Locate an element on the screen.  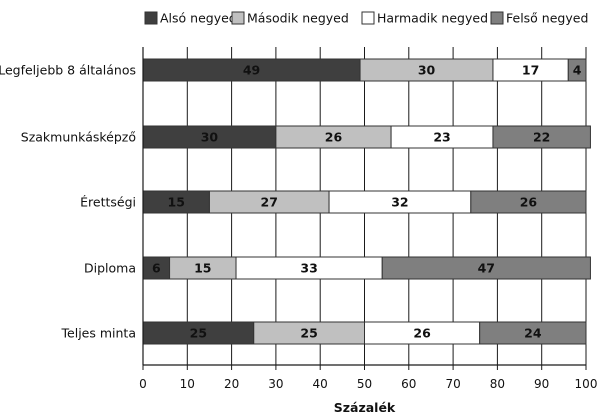
x-tick-label-0: 0 is located at coordinates (143, 384).